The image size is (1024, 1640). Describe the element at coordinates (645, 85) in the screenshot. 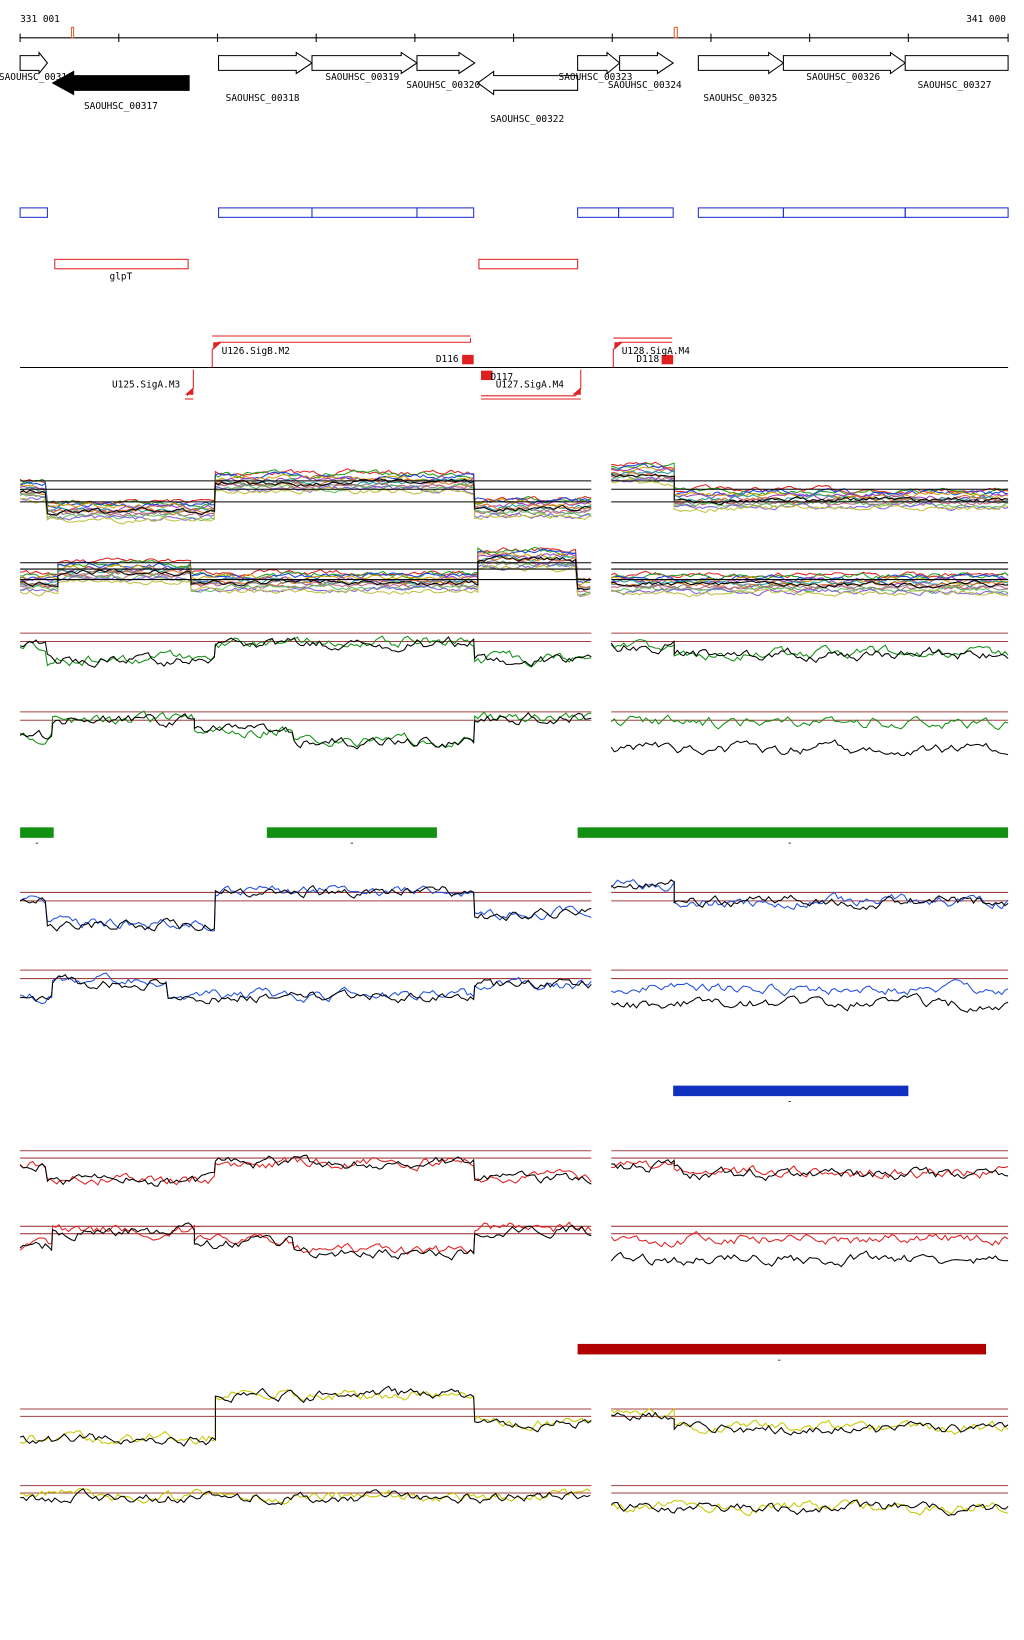

I see `gene-label: SAOUHSC_00324` at that location.